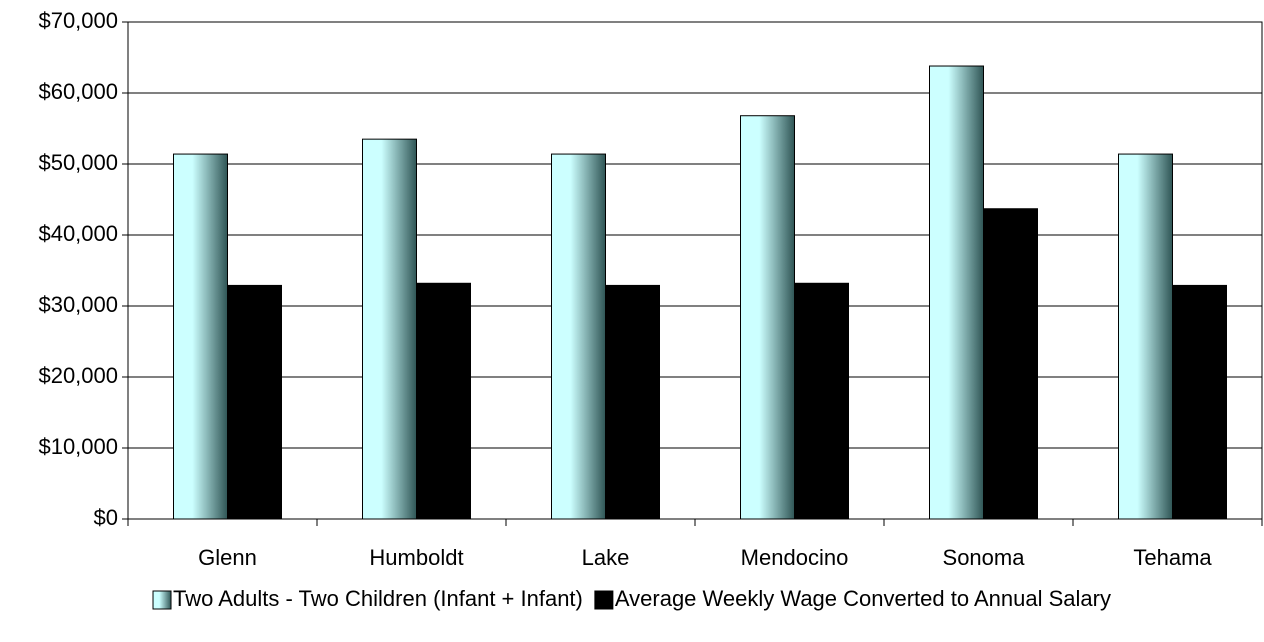  Describe the element at coordinates (106, 517) in the screenshot. I see `y-tick-label: $0` at that location.